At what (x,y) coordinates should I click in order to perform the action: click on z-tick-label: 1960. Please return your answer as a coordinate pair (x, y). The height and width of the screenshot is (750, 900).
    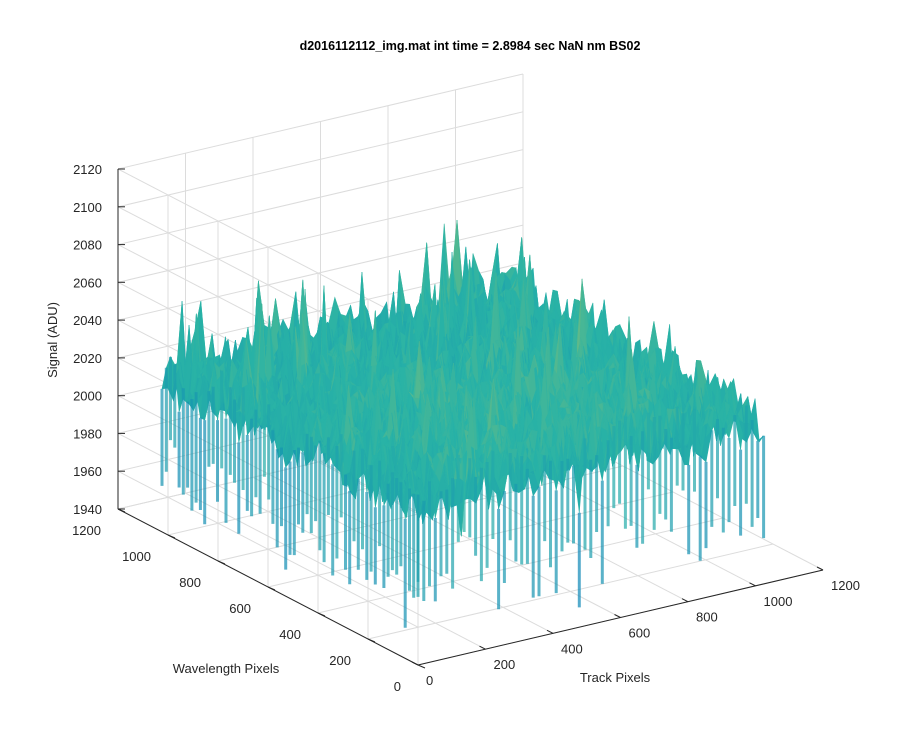
    Looking at the image, I should click on (87, 471).